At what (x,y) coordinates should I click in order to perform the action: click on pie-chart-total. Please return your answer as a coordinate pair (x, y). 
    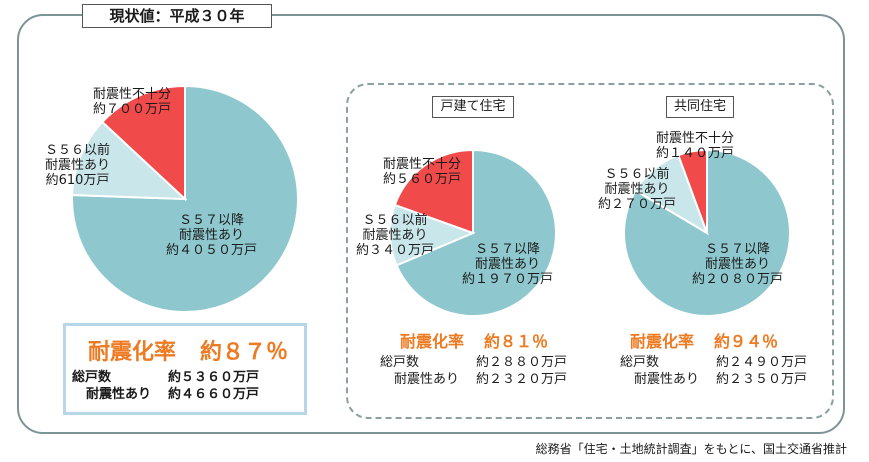
    Looking at the image, I should click on (185, 198).